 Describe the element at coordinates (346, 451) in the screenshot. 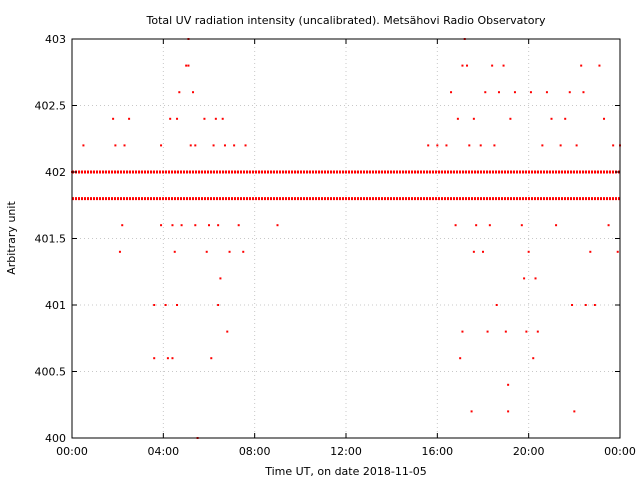

I see `x-tick-label: 12:00` at that location.